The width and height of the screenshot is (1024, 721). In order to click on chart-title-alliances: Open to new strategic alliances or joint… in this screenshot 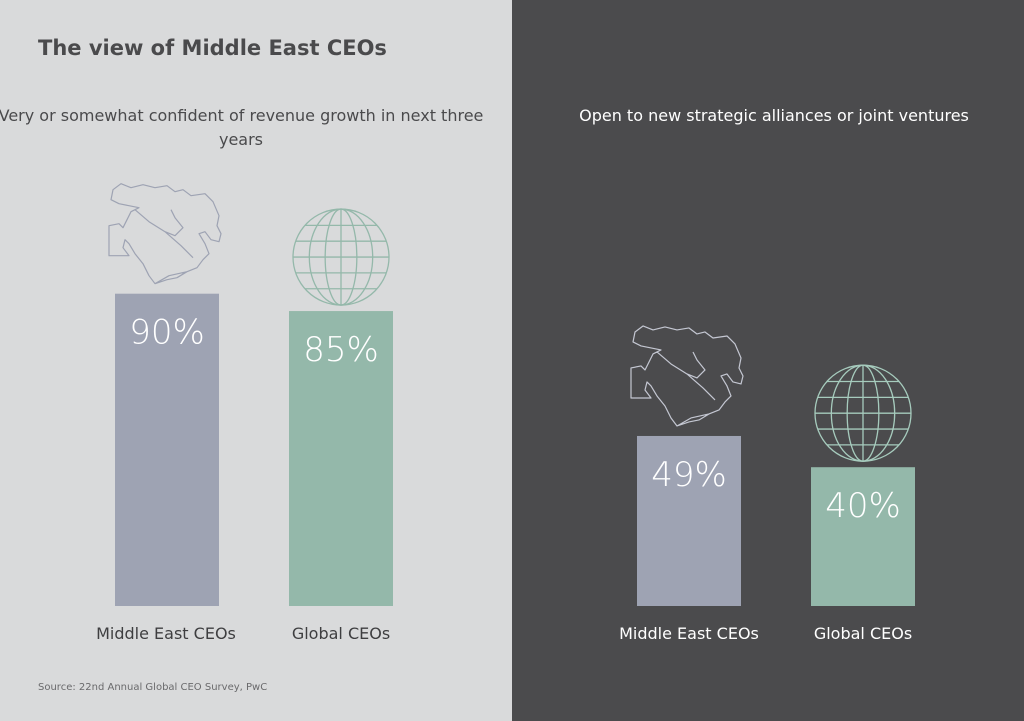, I will do `click(774, 115)`.